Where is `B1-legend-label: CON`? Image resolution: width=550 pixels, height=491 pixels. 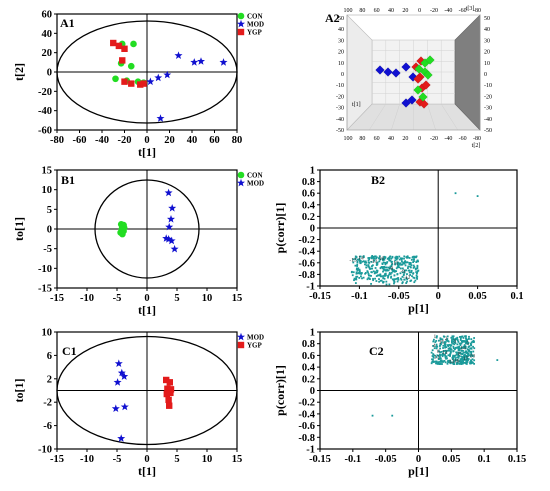 B1-legend-label: CON is located at coordinates (255, 176).